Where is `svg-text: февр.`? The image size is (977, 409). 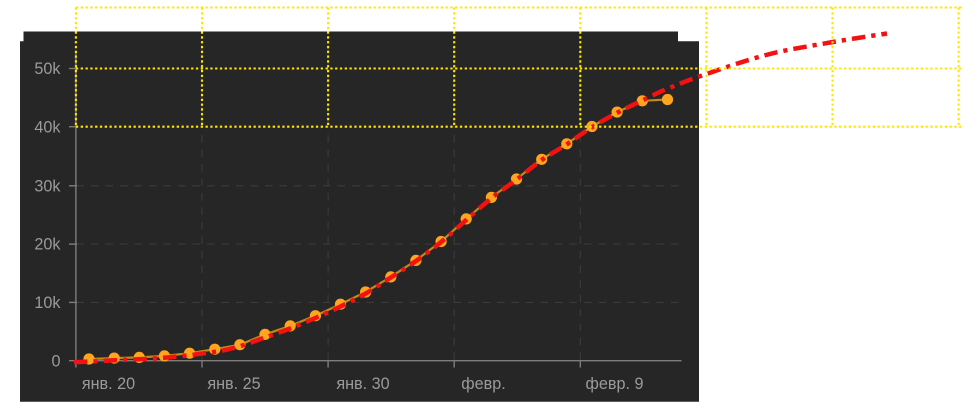
svg-text: февр. is located at coordinates (483, 384).